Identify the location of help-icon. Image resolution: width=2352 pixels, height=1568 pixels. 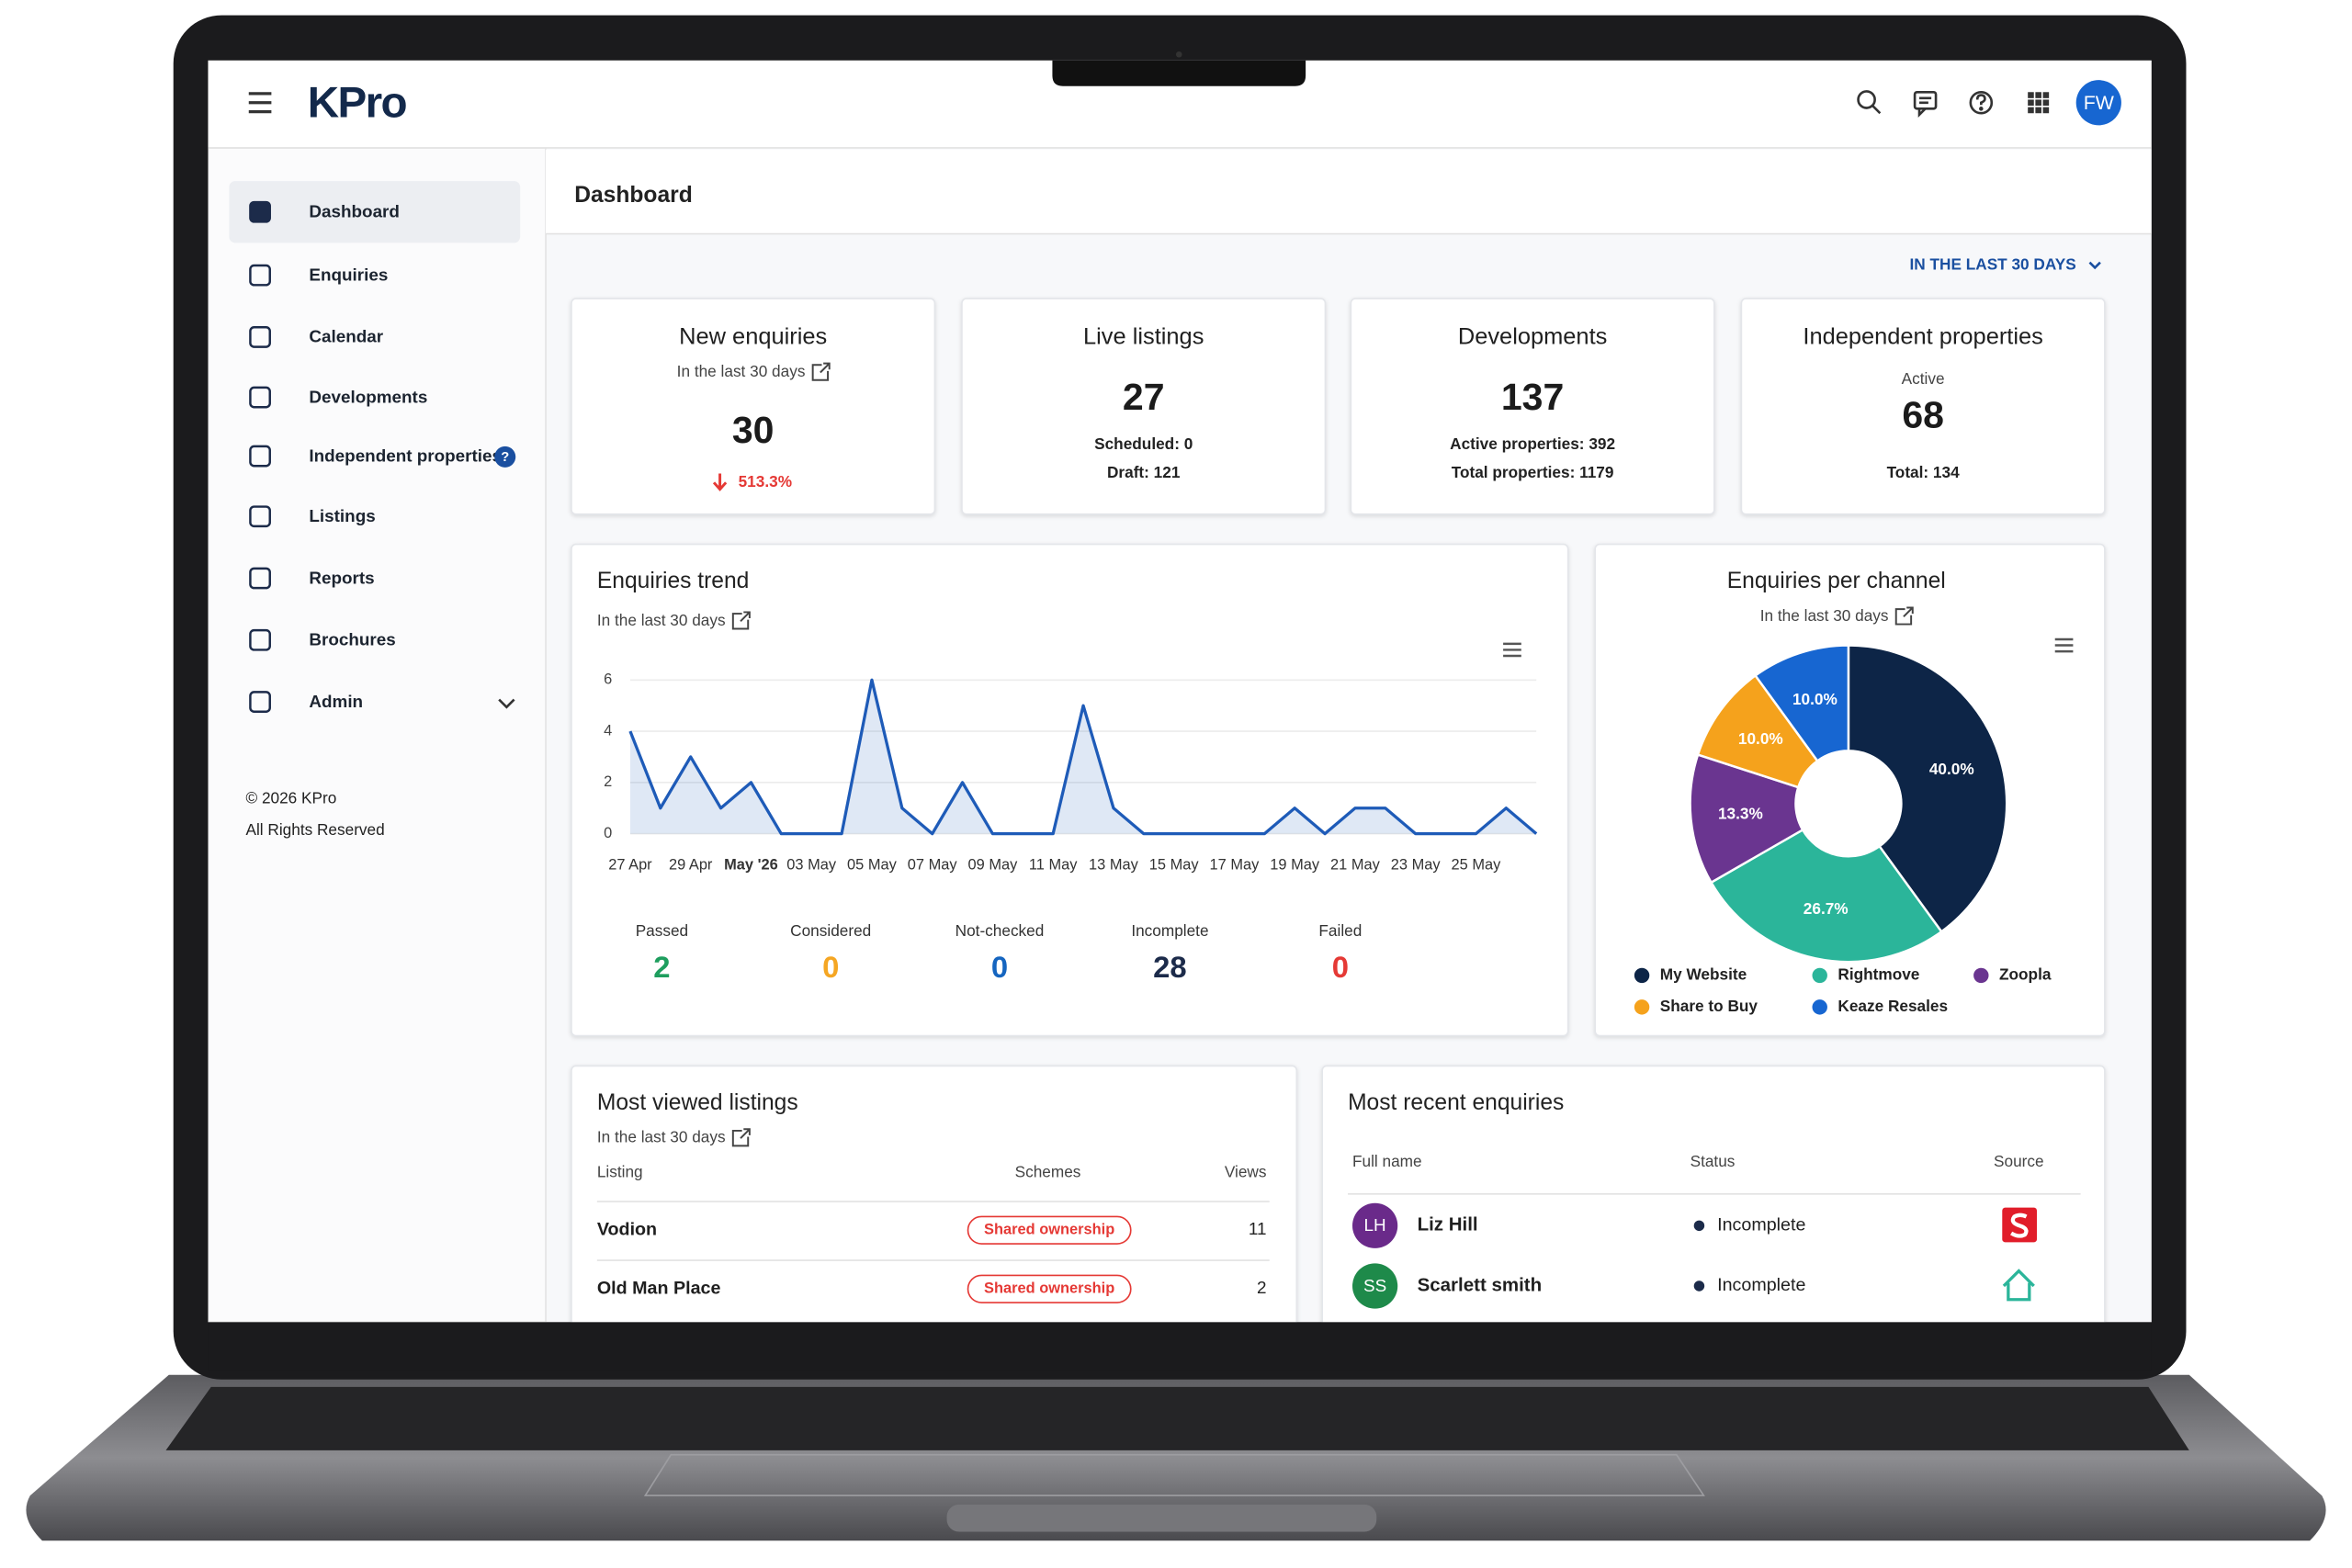
(1982, 103).